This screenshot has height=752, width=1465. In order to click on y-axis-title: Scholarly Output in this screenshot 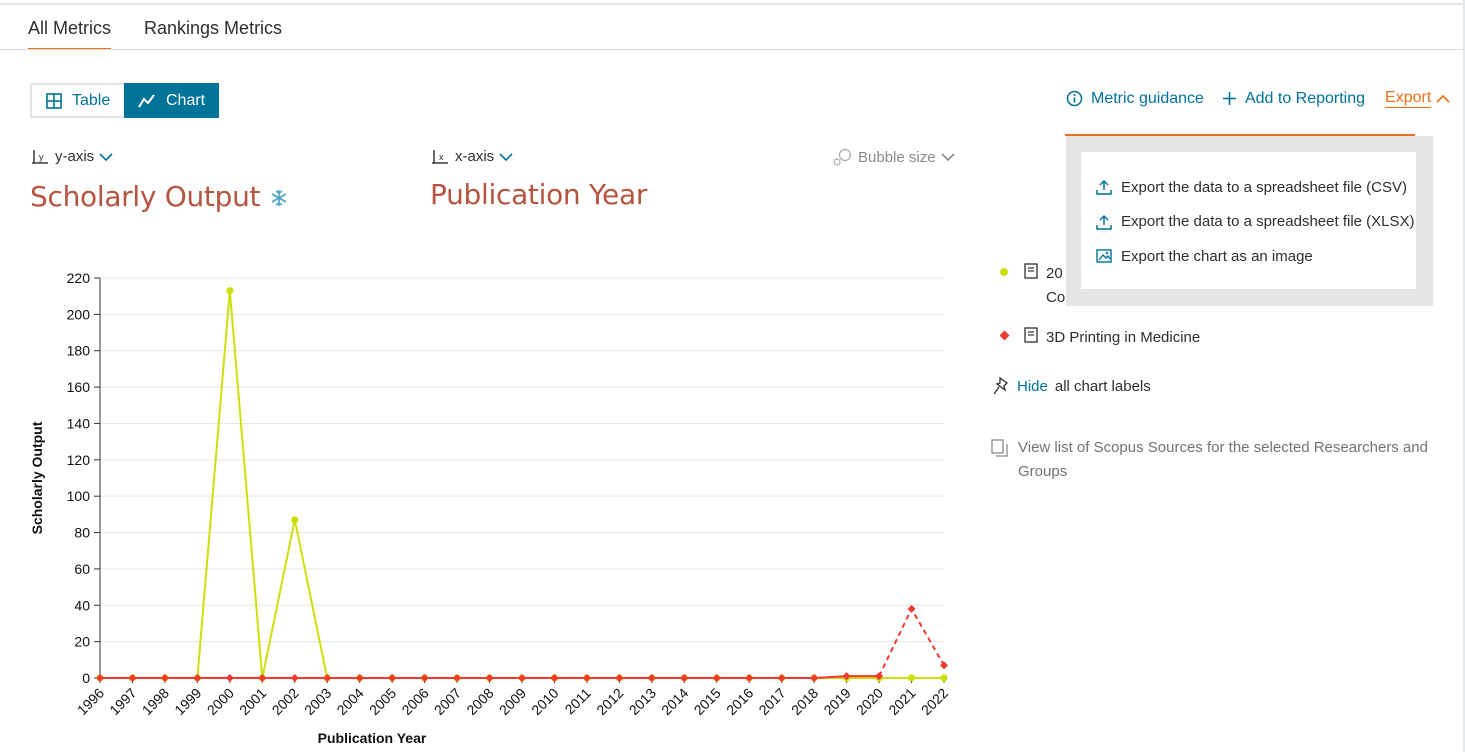, I will do `click(37, 477)`.